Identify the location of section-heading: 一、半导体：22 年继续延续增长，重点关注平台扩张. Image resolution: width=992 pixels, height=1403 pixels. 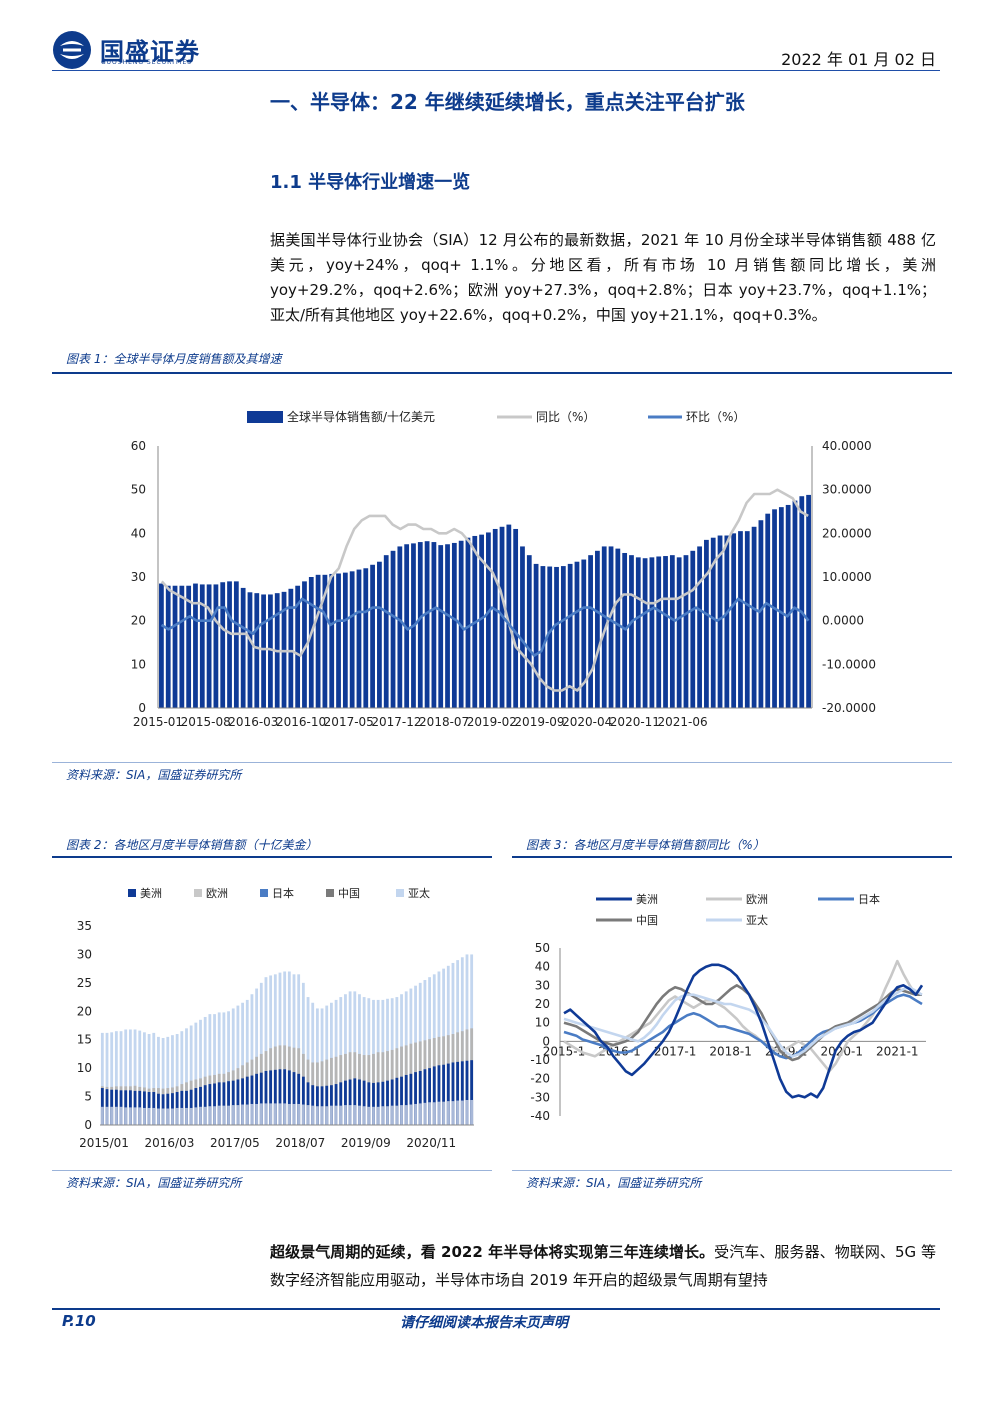
(507, 102).